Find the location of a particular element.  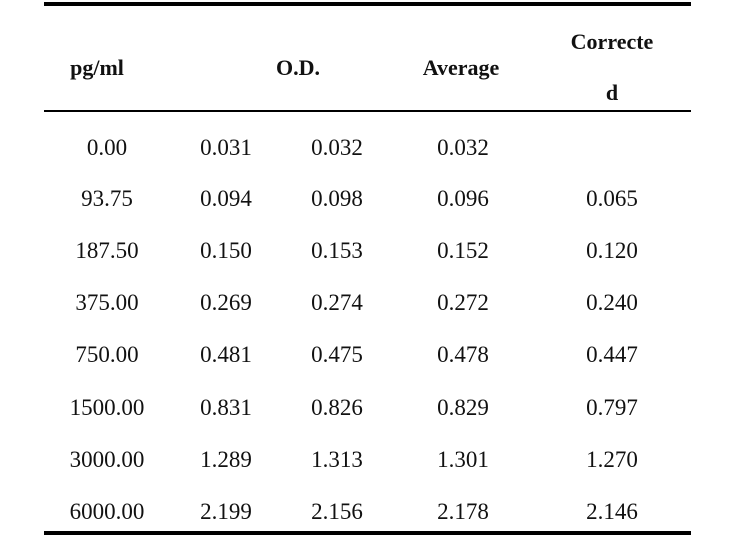

cell-corrected: 0.065 is located at coordinates (612, 198).